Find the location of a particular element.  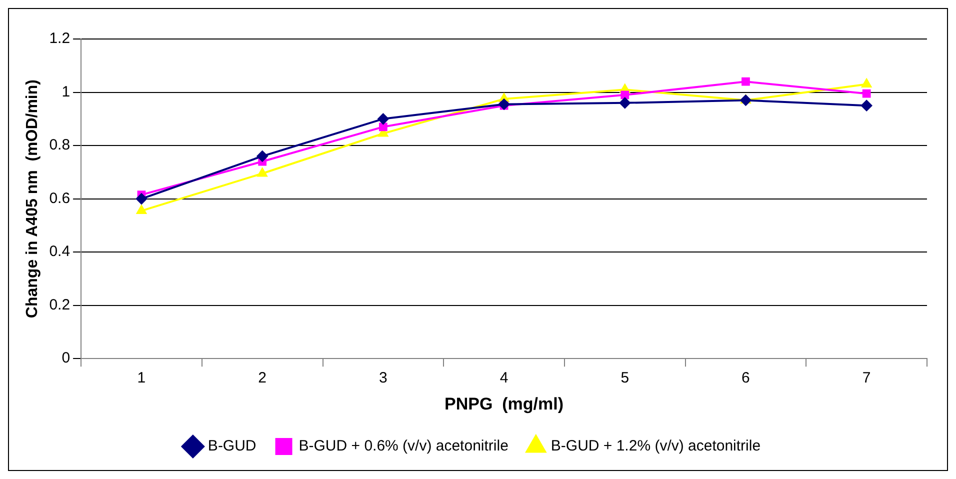

x-tick-label: 7 is located at coordinates (866, 378).